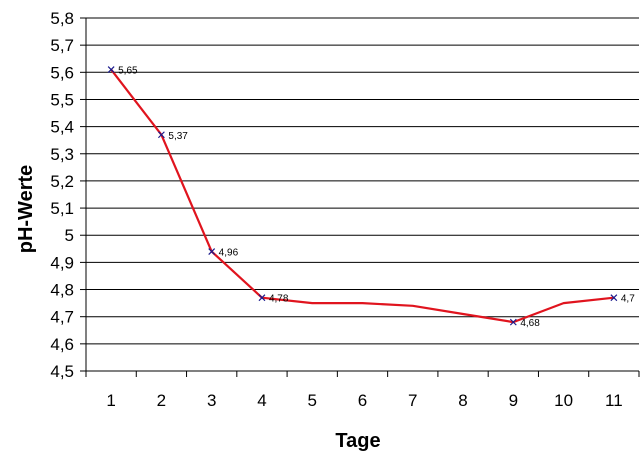 This screenshot has height=454, width=642. I want to click on x-tick-label: 3, so click(211, 400).